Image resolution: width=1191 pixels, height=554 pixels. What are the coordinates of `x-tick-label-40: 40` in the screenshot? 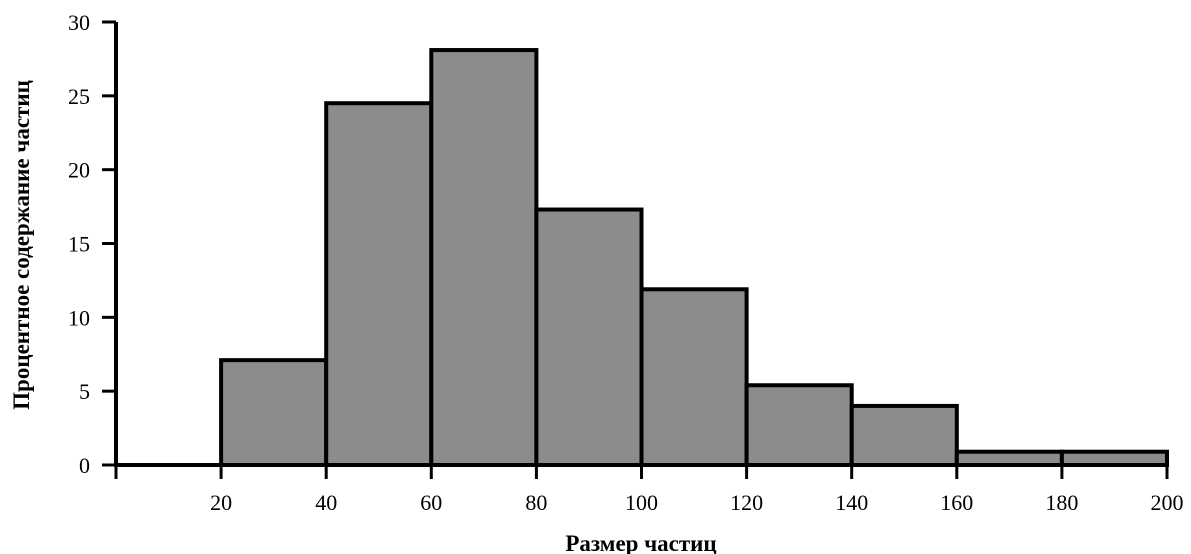 It's located at (326, 502).